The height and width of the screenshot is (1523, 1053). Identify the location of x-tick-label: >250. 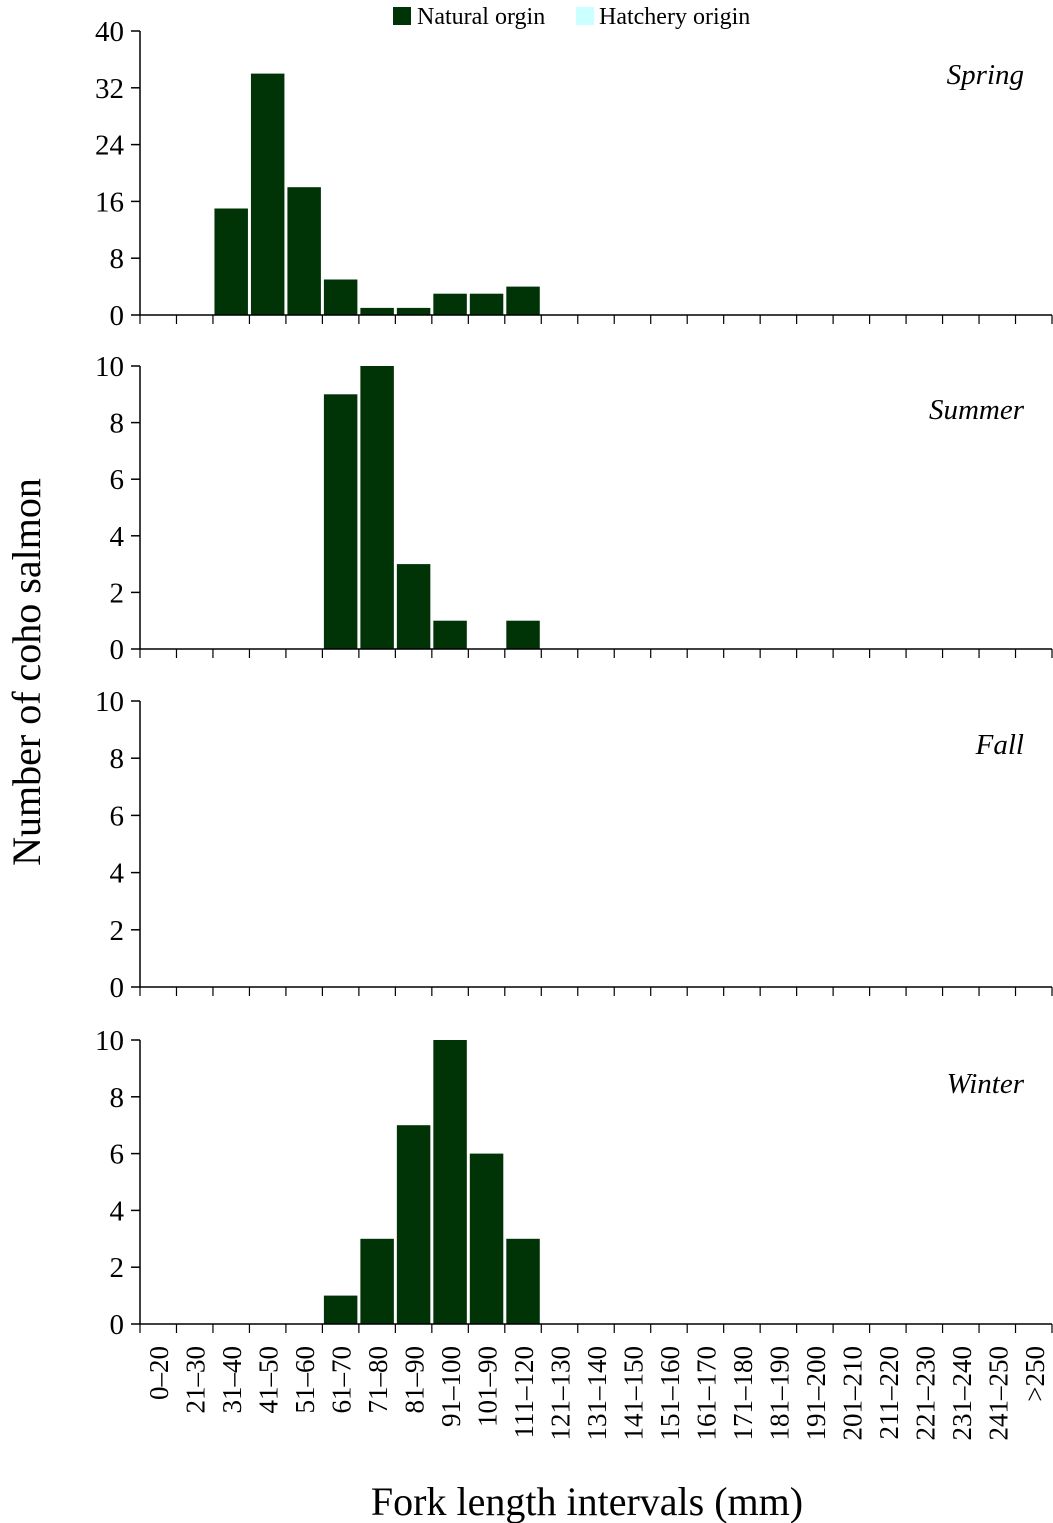
(1035, 1374).